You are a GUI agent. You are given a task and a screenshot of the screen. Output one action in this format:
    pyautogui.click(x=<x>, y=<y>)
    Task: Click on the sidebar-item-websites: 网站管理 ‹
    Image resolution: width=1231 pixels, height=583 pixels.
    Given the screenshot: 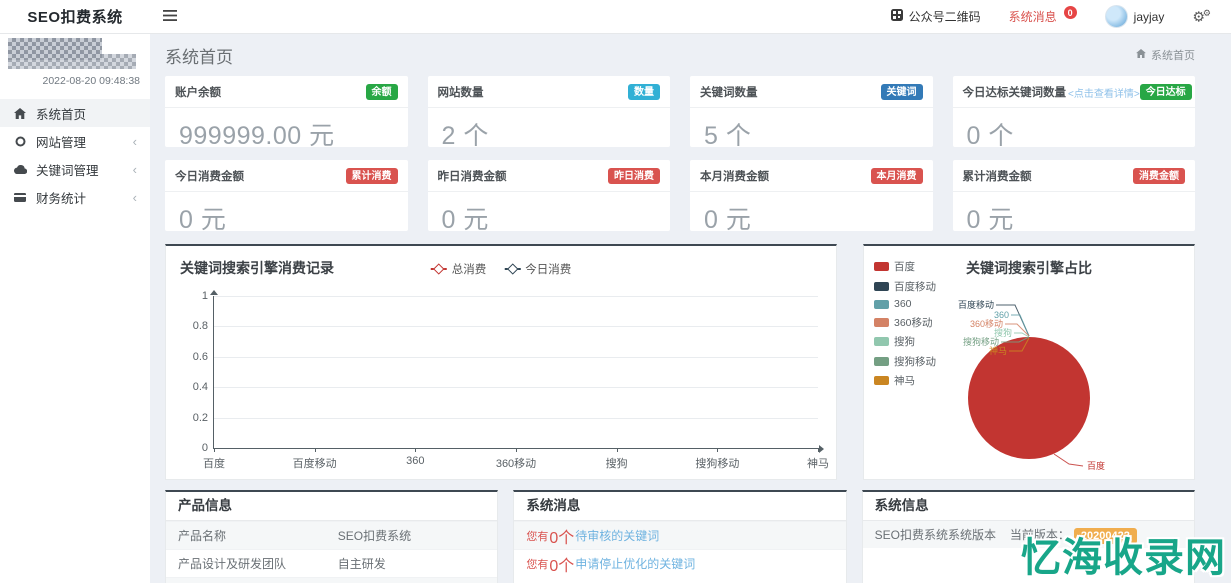 What is the action you would take?
    pyautogui.click(x=75, y=141)
    